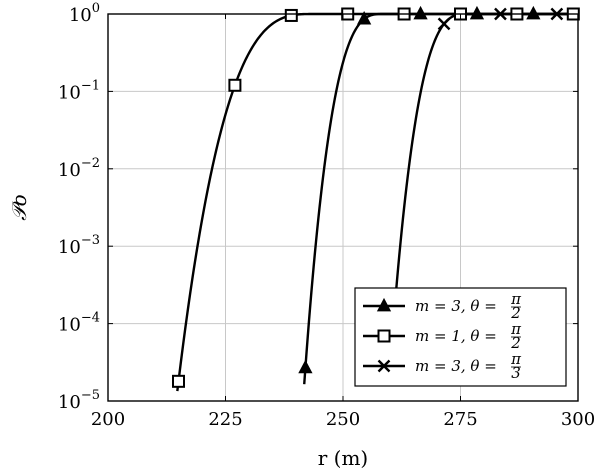 The image size is (598, 472). What do you see at coordinates (225, 419) in the screenshot?
I see `x-tick-label: 225` at bounding box center [225, 419].